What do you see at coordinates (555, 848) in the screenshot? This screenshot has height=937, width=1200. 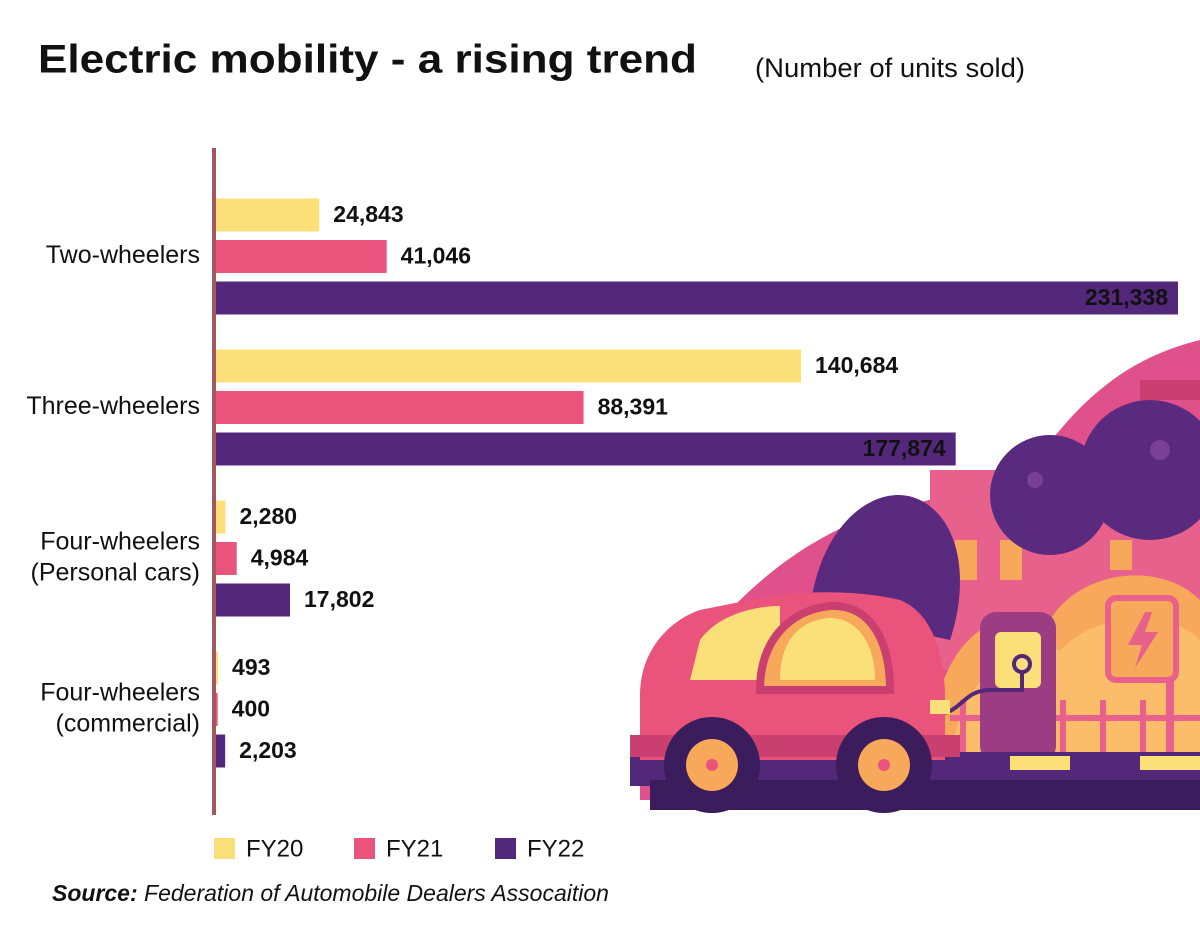 I see `legend-label: FY22` at bounding box center [555, 848].